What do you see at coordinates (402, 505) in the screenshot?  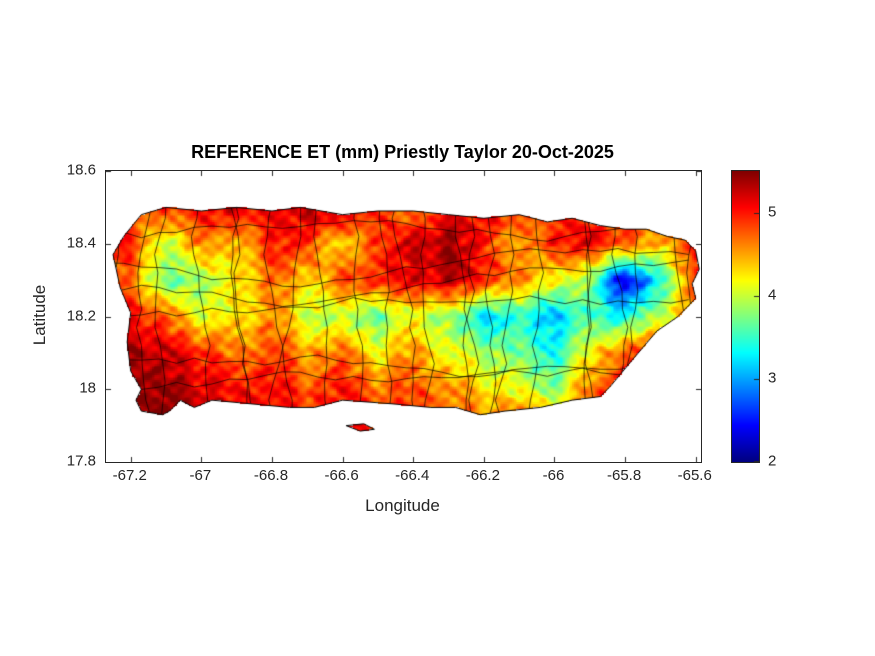 I see `x-axis-label: Longitude` at bounding box center [402, 505].